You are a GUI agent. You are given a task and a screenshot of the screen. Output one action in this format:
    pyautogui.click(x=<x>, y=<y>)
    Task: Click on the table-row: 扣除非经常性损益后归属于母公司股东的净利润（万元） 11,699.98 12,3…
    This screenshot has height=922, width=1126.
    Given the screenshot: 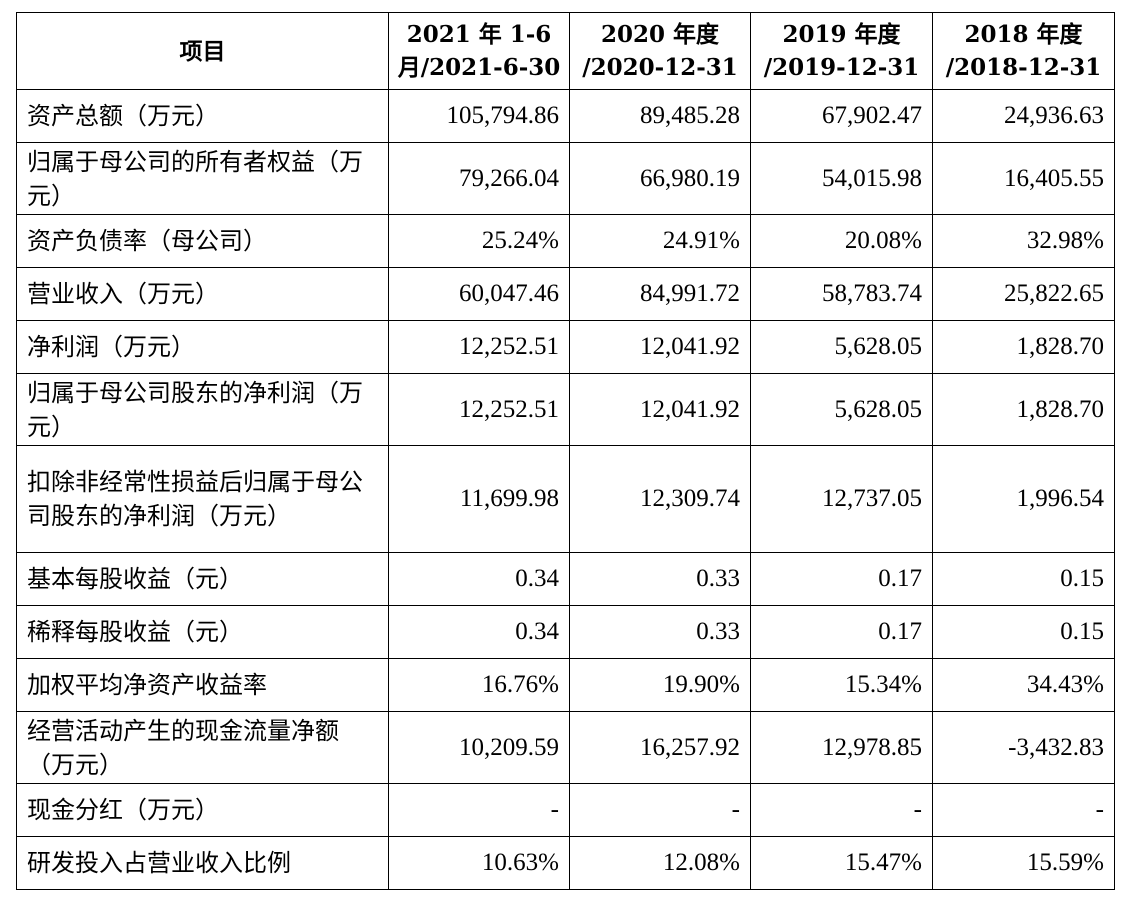 What is the action you would take?
    pyautogui.click(x=565, y=499)
    